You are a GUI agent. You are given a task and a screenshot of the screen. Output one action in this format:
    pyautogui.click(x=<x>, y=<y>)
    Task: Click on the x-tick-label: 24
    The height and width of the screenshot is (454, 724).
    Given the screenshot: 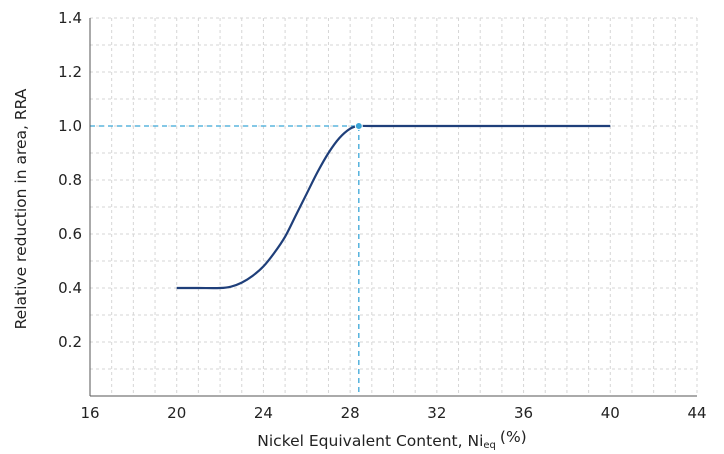 What is the action you would take?
    pyautogui.click(x=263, y=413)
    